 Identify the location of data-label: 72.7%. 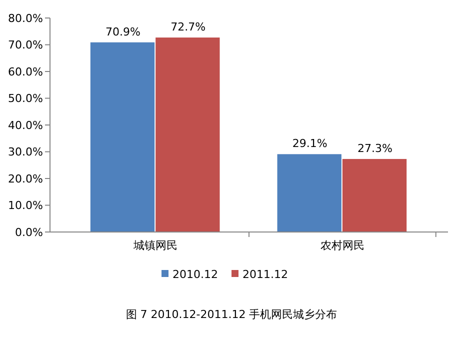
(188, 27).